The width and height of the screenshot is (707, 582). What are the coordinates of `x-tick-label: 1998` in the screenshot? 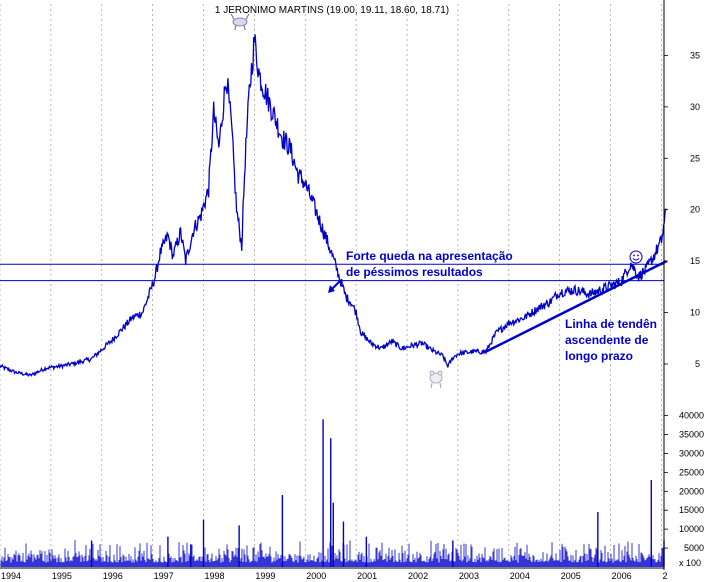 It's located at (215, 576).